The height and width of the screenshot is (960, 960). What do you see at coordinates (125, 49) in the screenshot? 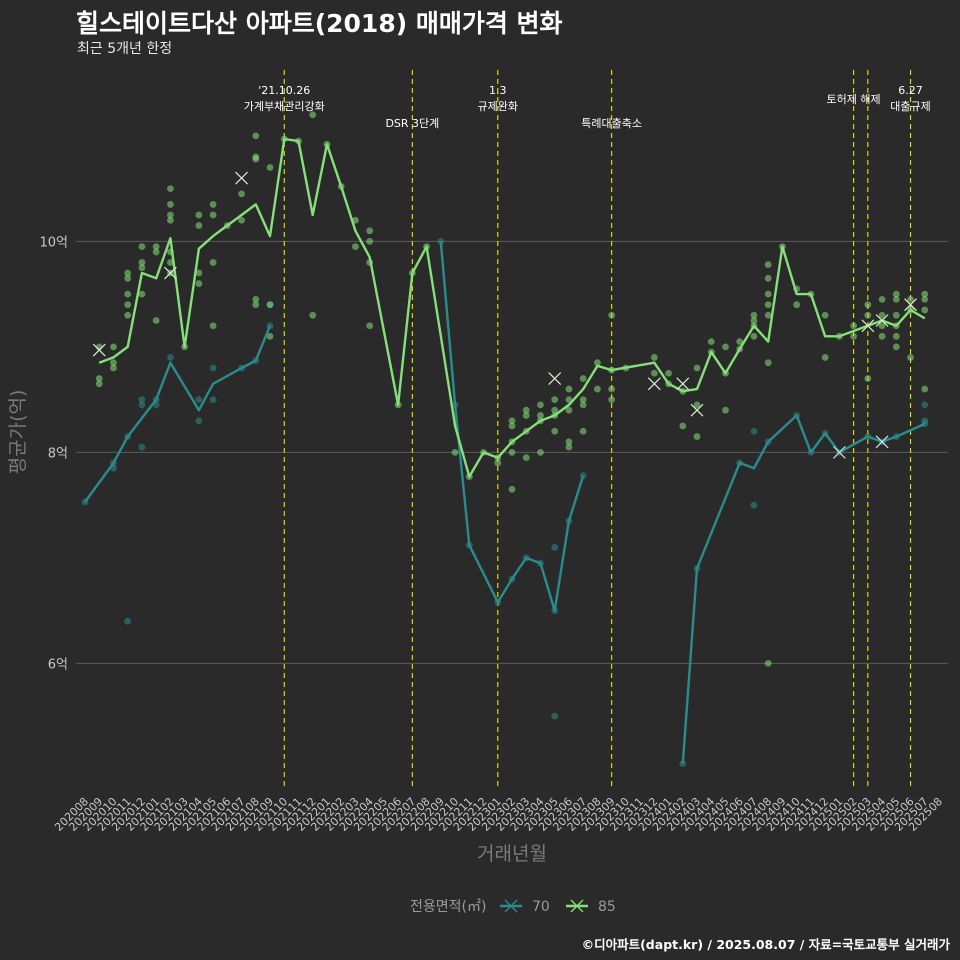
I see `chart-subtitle: 최근 5개년 한정` at bounding box center [125, 49].